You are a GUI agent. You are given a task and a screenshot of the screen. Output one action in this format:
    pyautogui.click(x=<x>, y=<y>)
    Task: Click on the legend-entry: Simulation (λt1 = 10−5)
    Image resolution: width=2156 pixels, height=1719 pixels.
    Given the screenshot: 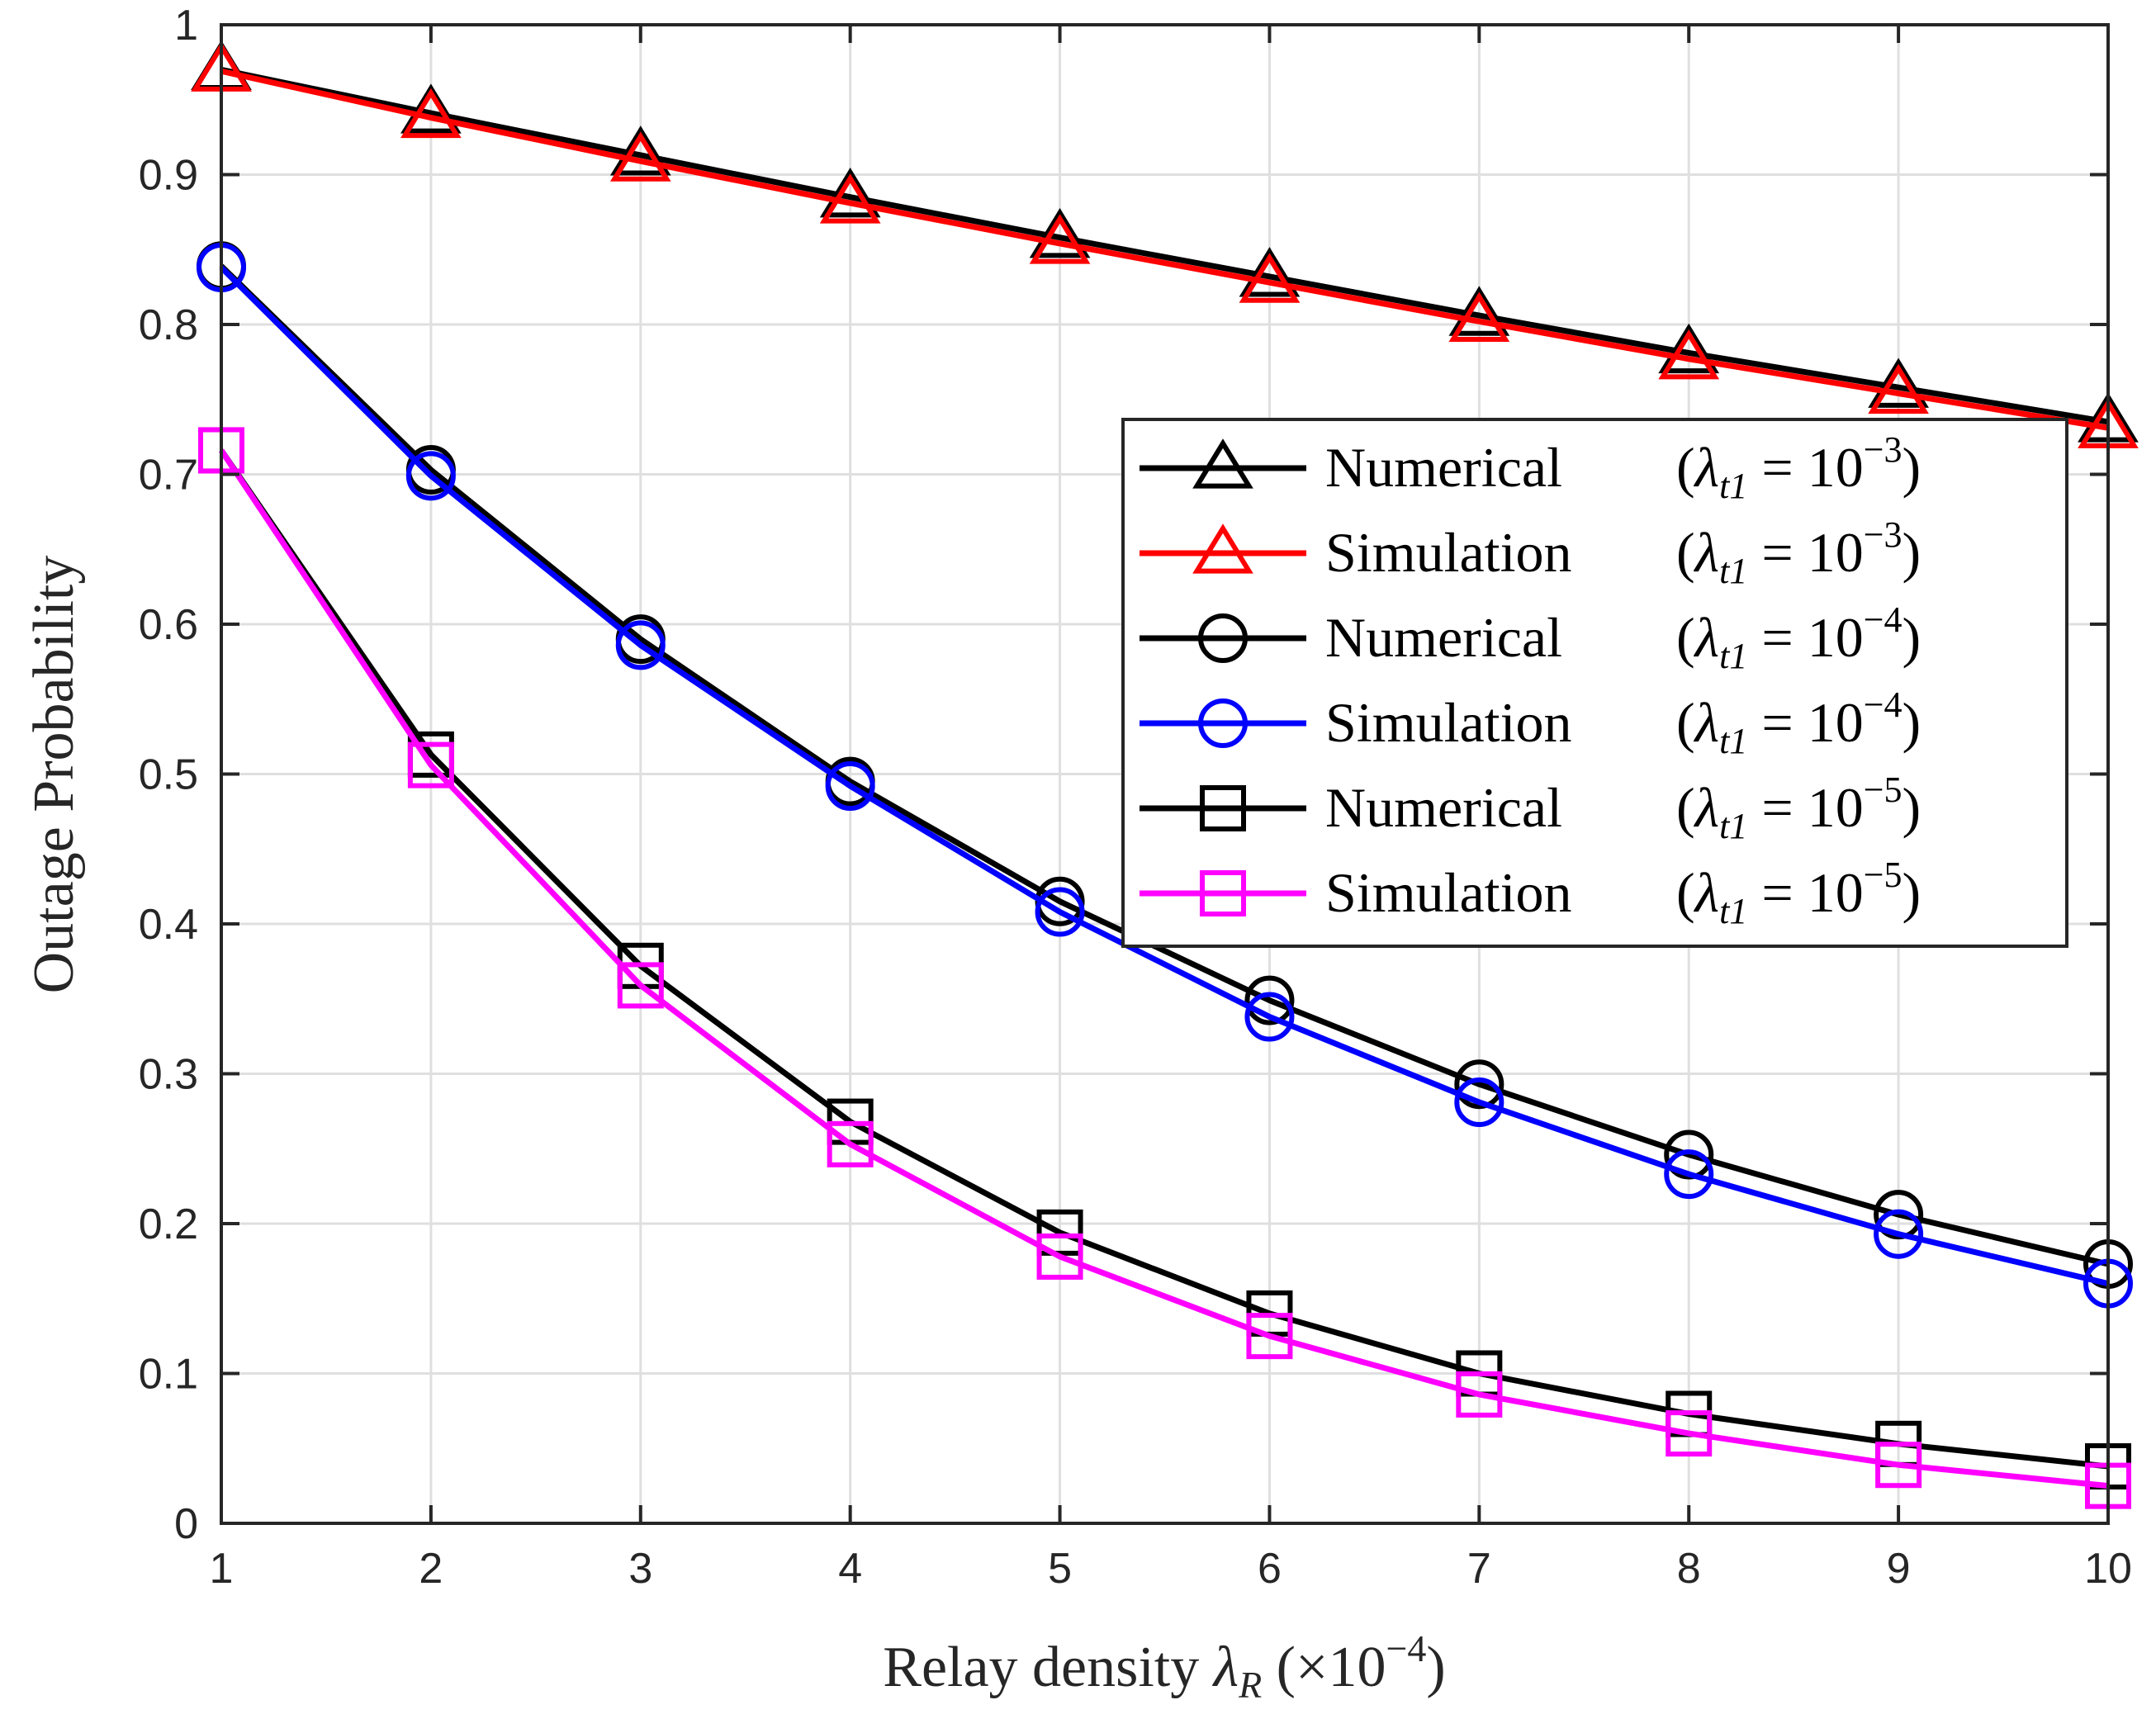 What is the action you would take?
    pyautogui.click(x=1531, y=893)
    